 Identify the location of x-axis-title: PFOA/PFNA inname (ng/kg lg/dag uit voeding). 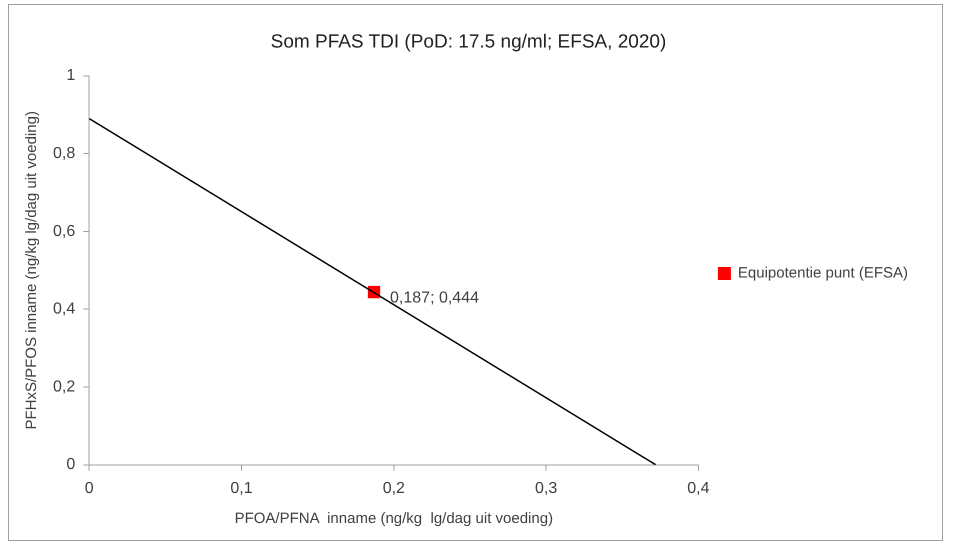
(394, 519).